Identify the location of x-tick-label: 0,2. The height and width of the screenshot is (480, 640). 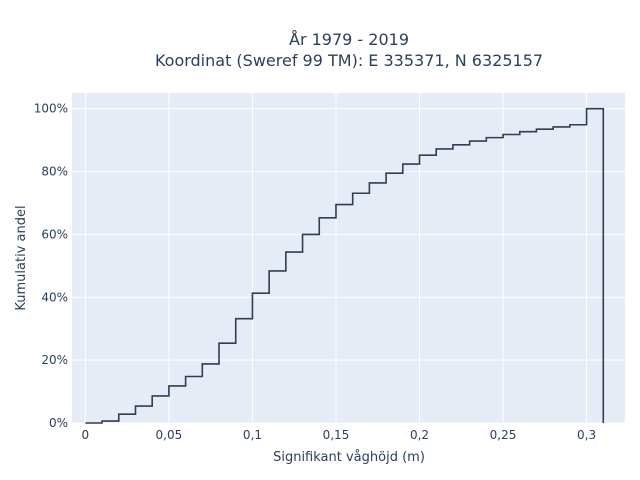
(419, 435).